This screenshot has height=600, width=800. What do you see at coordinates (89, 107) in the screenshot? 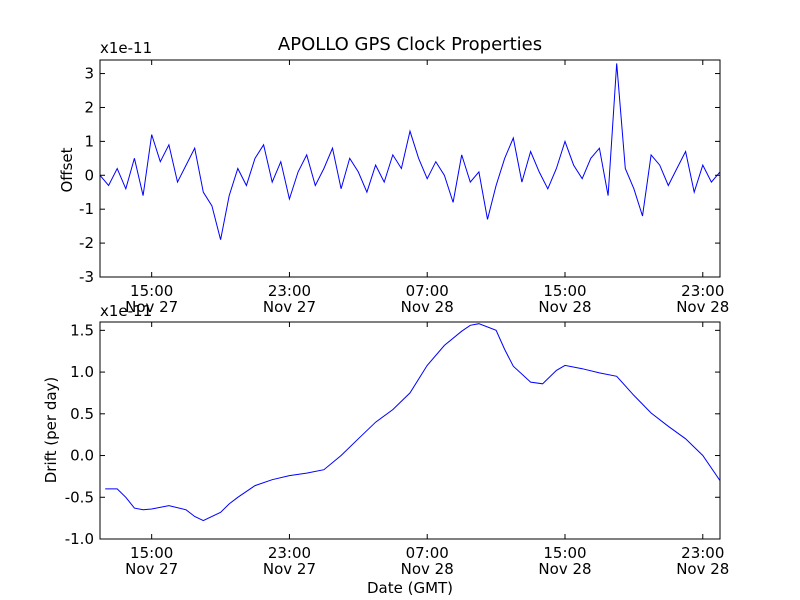
I see `offset-ytick-label: 2` at bounding box center [89, 107].